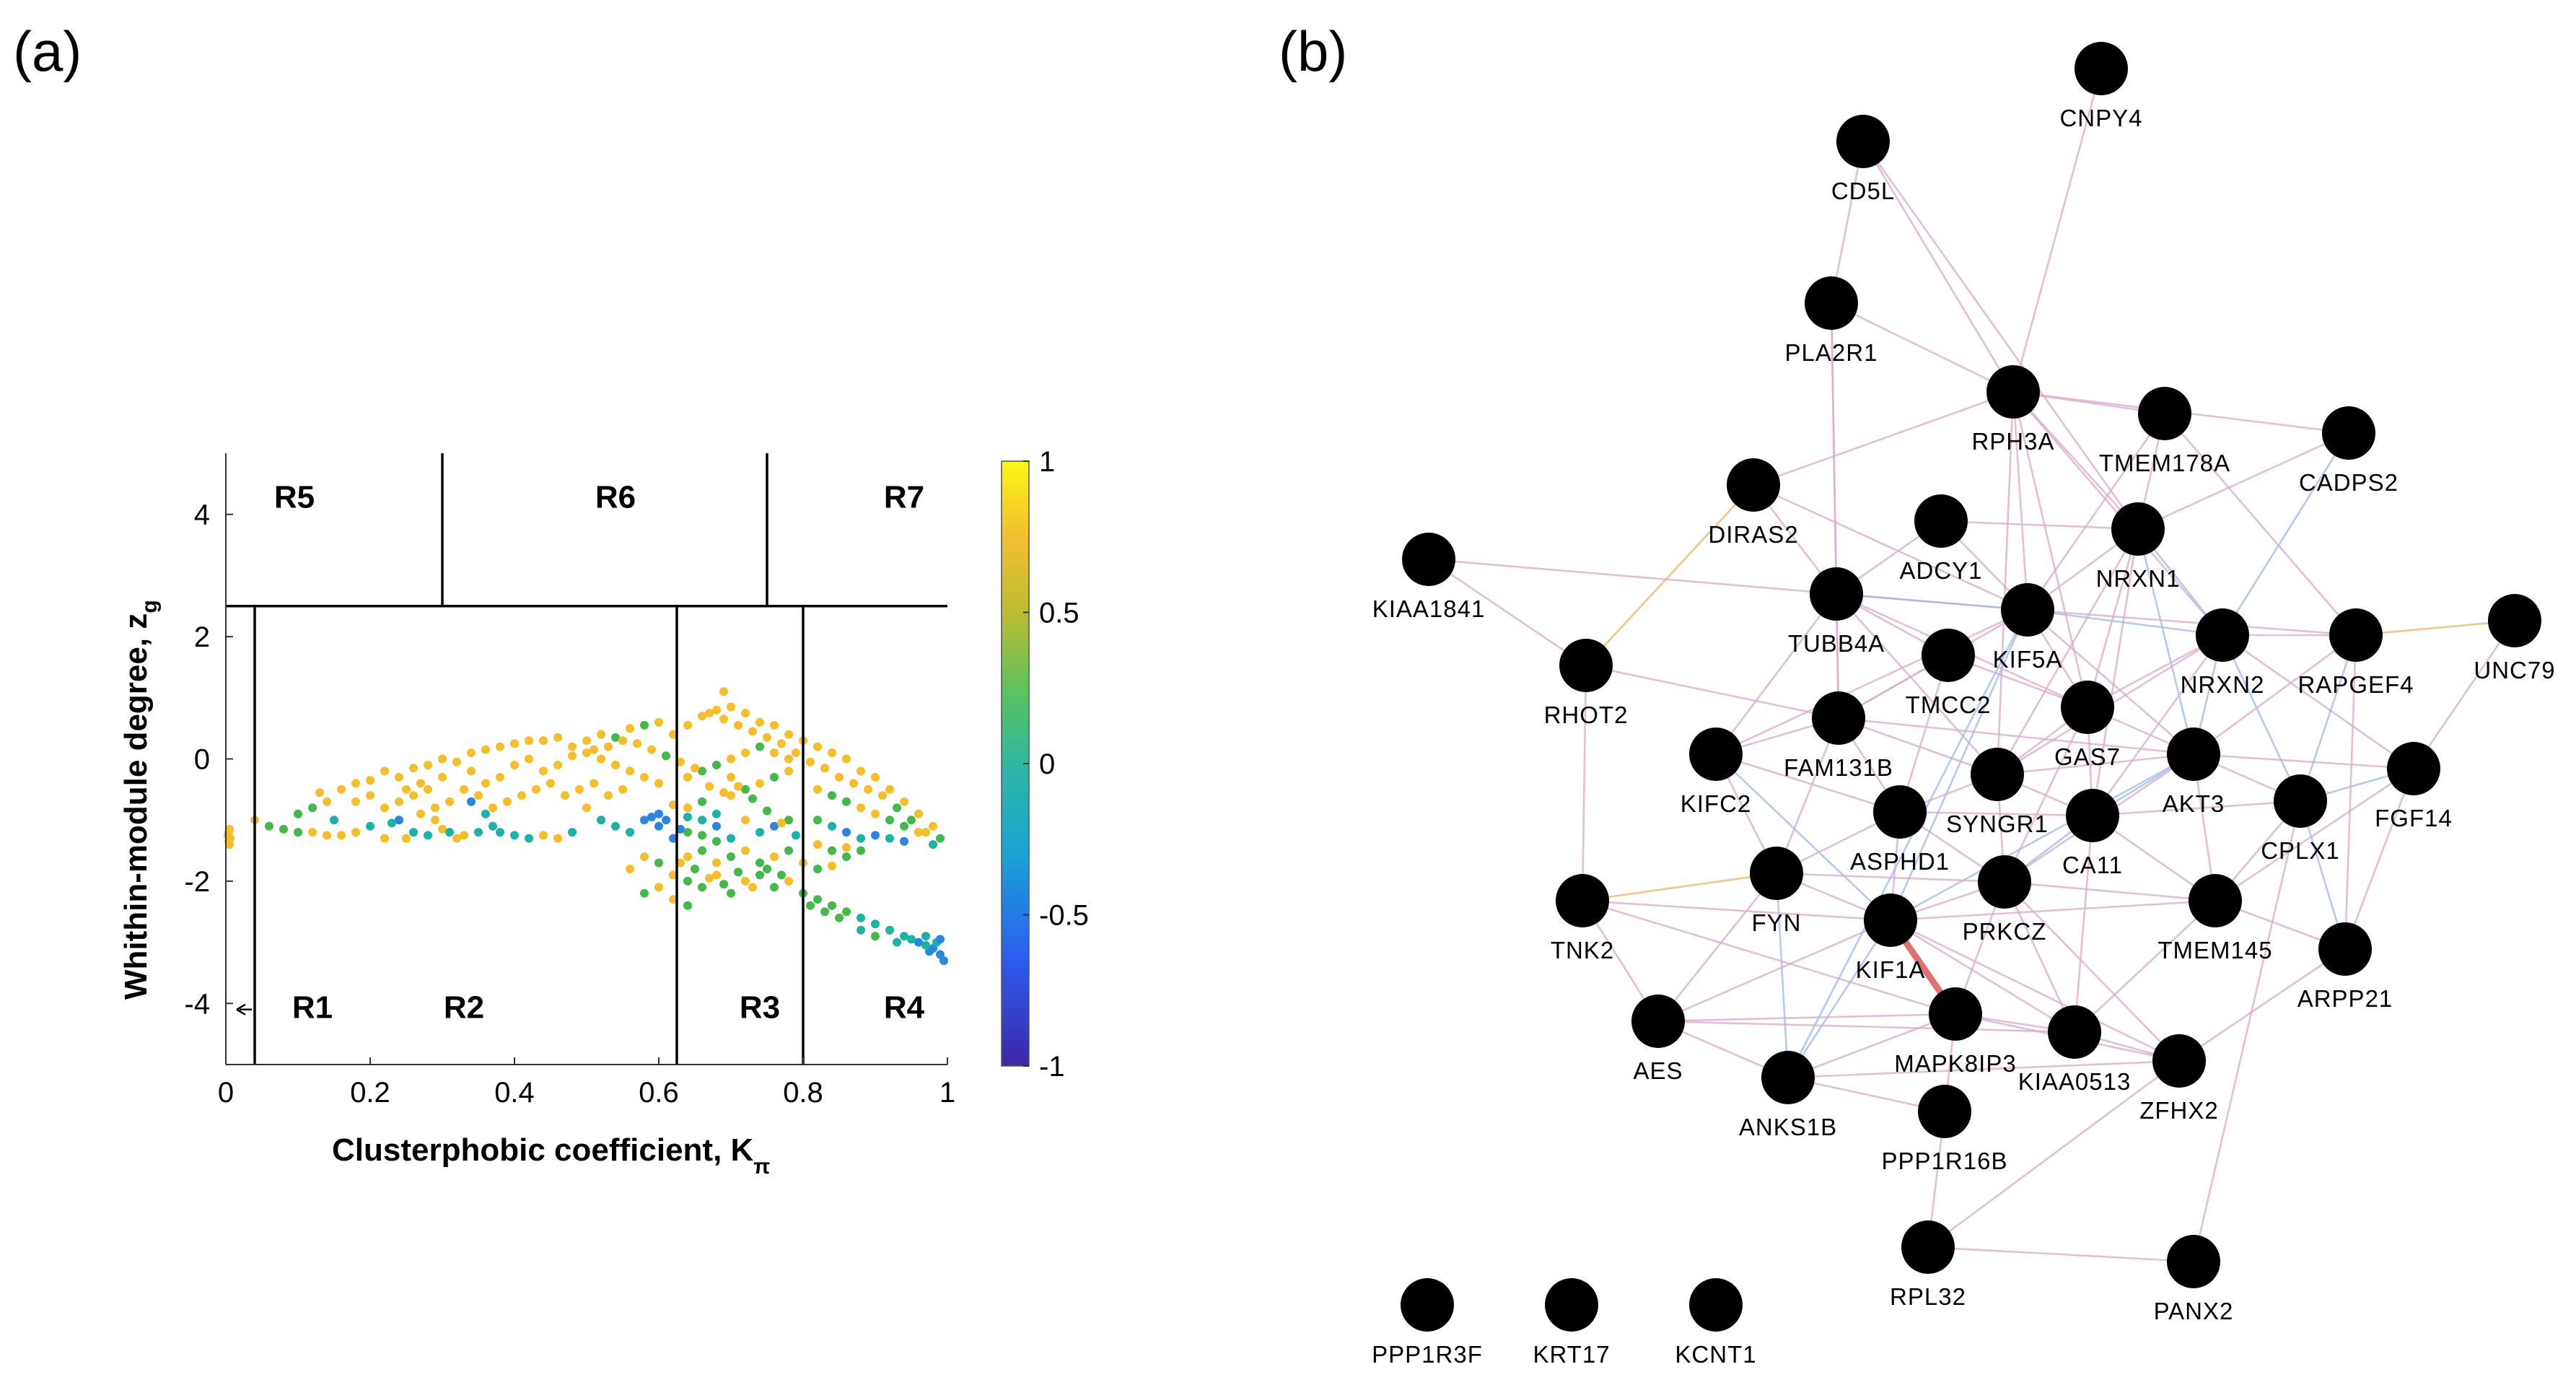 The image size is (2576, 1385). I want to click on colorbar-tick-label: -1, so click(1052, 1067).